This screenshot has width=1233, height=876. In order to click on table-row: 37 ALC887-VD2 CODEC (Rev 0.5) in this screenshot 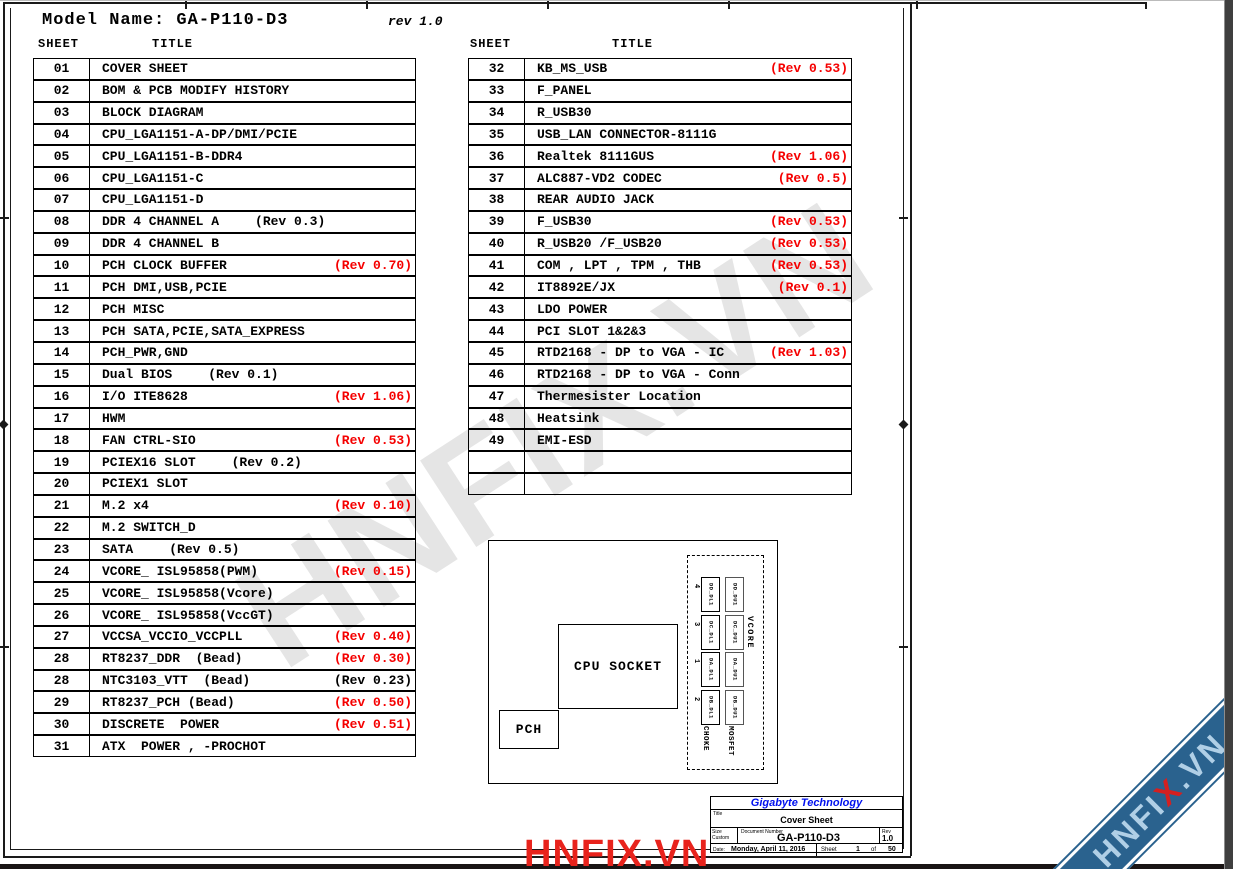, I will do `click(660, 178)`.